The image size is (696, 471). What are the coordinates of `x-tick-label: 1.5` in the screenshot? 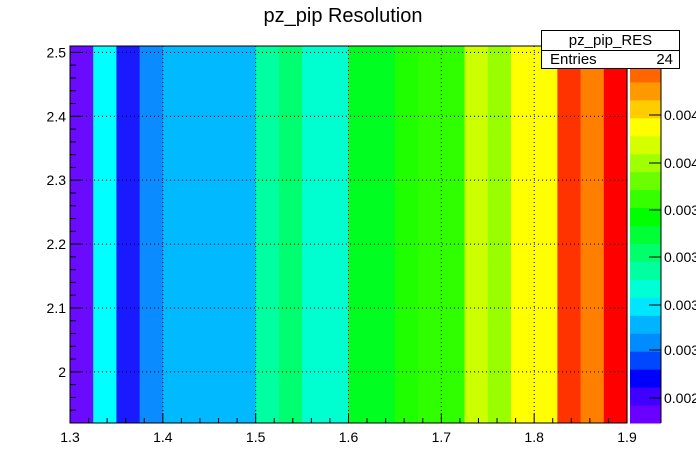 It's located at (256, 437).